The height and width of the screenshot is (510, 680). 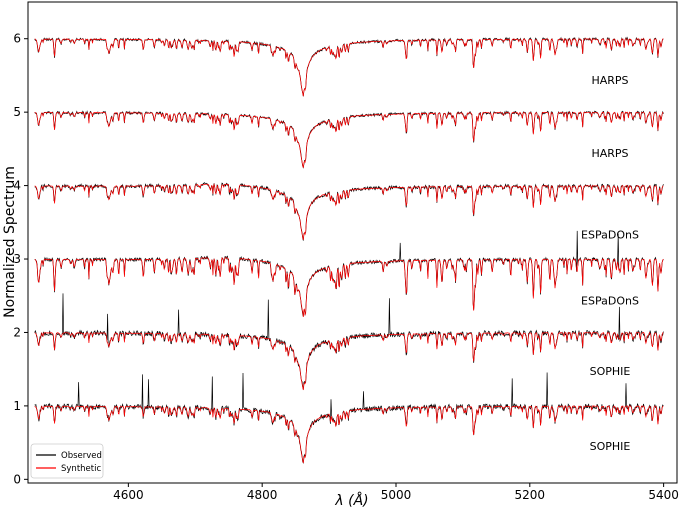 I want to click on instrument-label-5: HARPS, so click(x=609, y=80).